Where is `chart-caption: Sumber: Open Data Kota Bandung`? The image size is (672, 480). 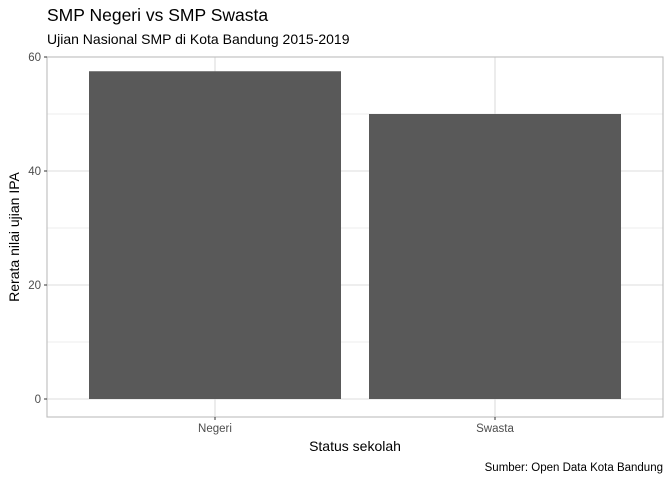
chart-caption: Sumber: Open Data Kota Bandung is located at coordinates (574, 468).